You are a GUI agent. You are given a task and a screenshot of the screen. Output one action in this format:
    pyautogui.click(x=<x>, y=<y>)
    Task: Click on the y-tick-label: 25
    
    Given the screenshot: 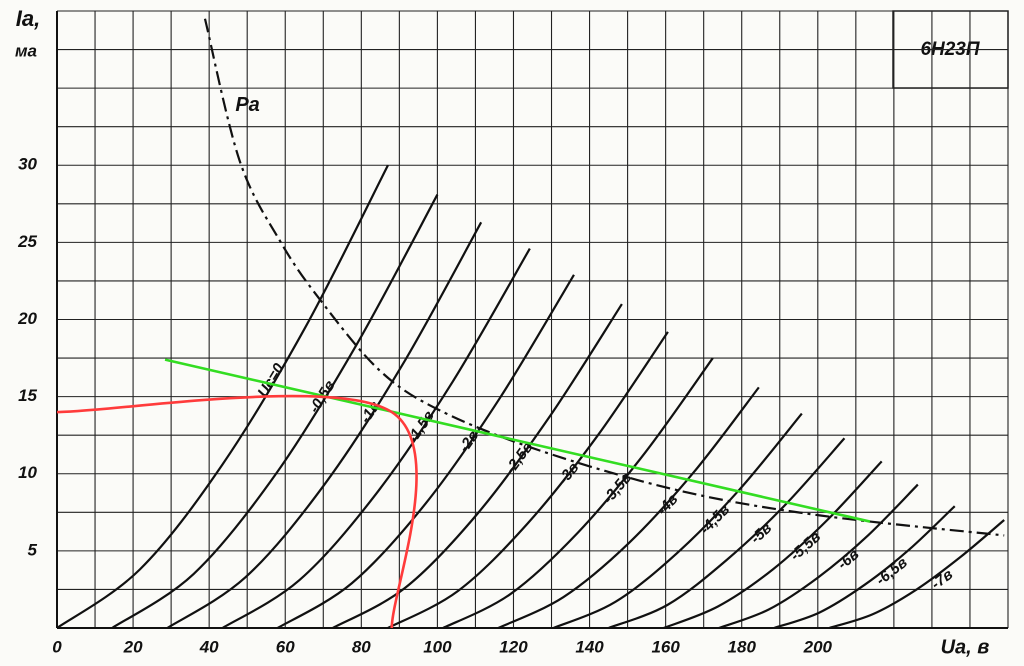 What is the action you would take?
    pyautogui.click(x=27, y=241)
    